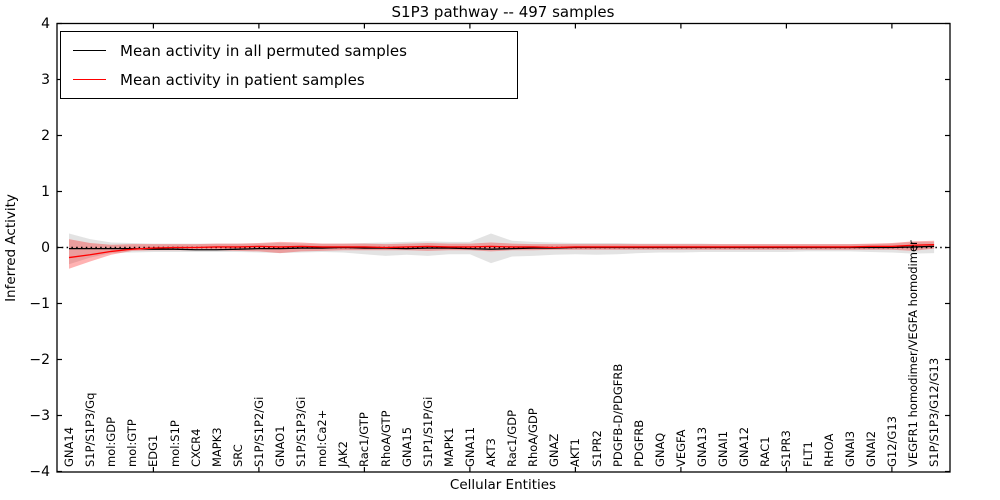  Describe the element at coordinates (89, 50) in the screenshot. I see `legend-line-permuted-icon` at that location.